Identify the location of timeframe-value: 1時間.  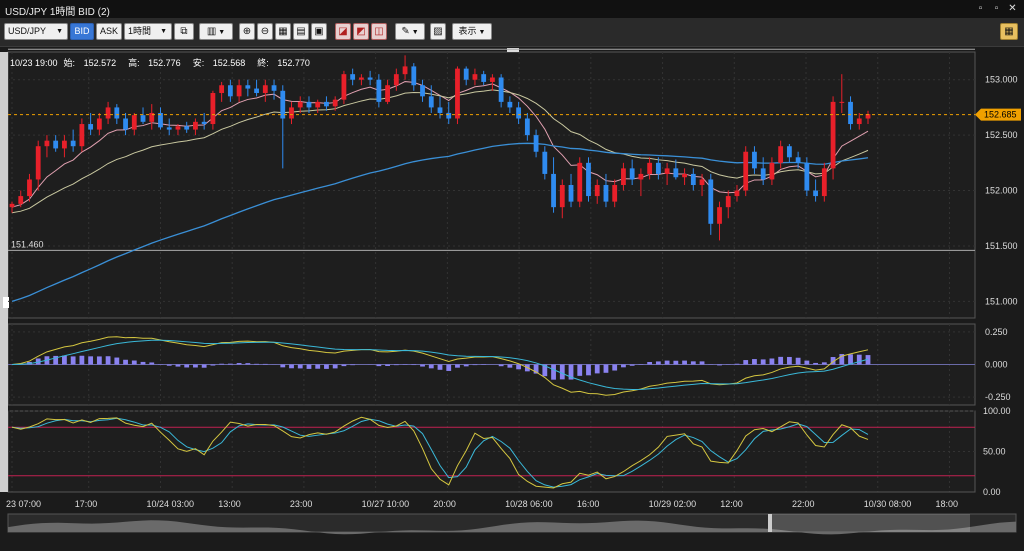
(139, 31).